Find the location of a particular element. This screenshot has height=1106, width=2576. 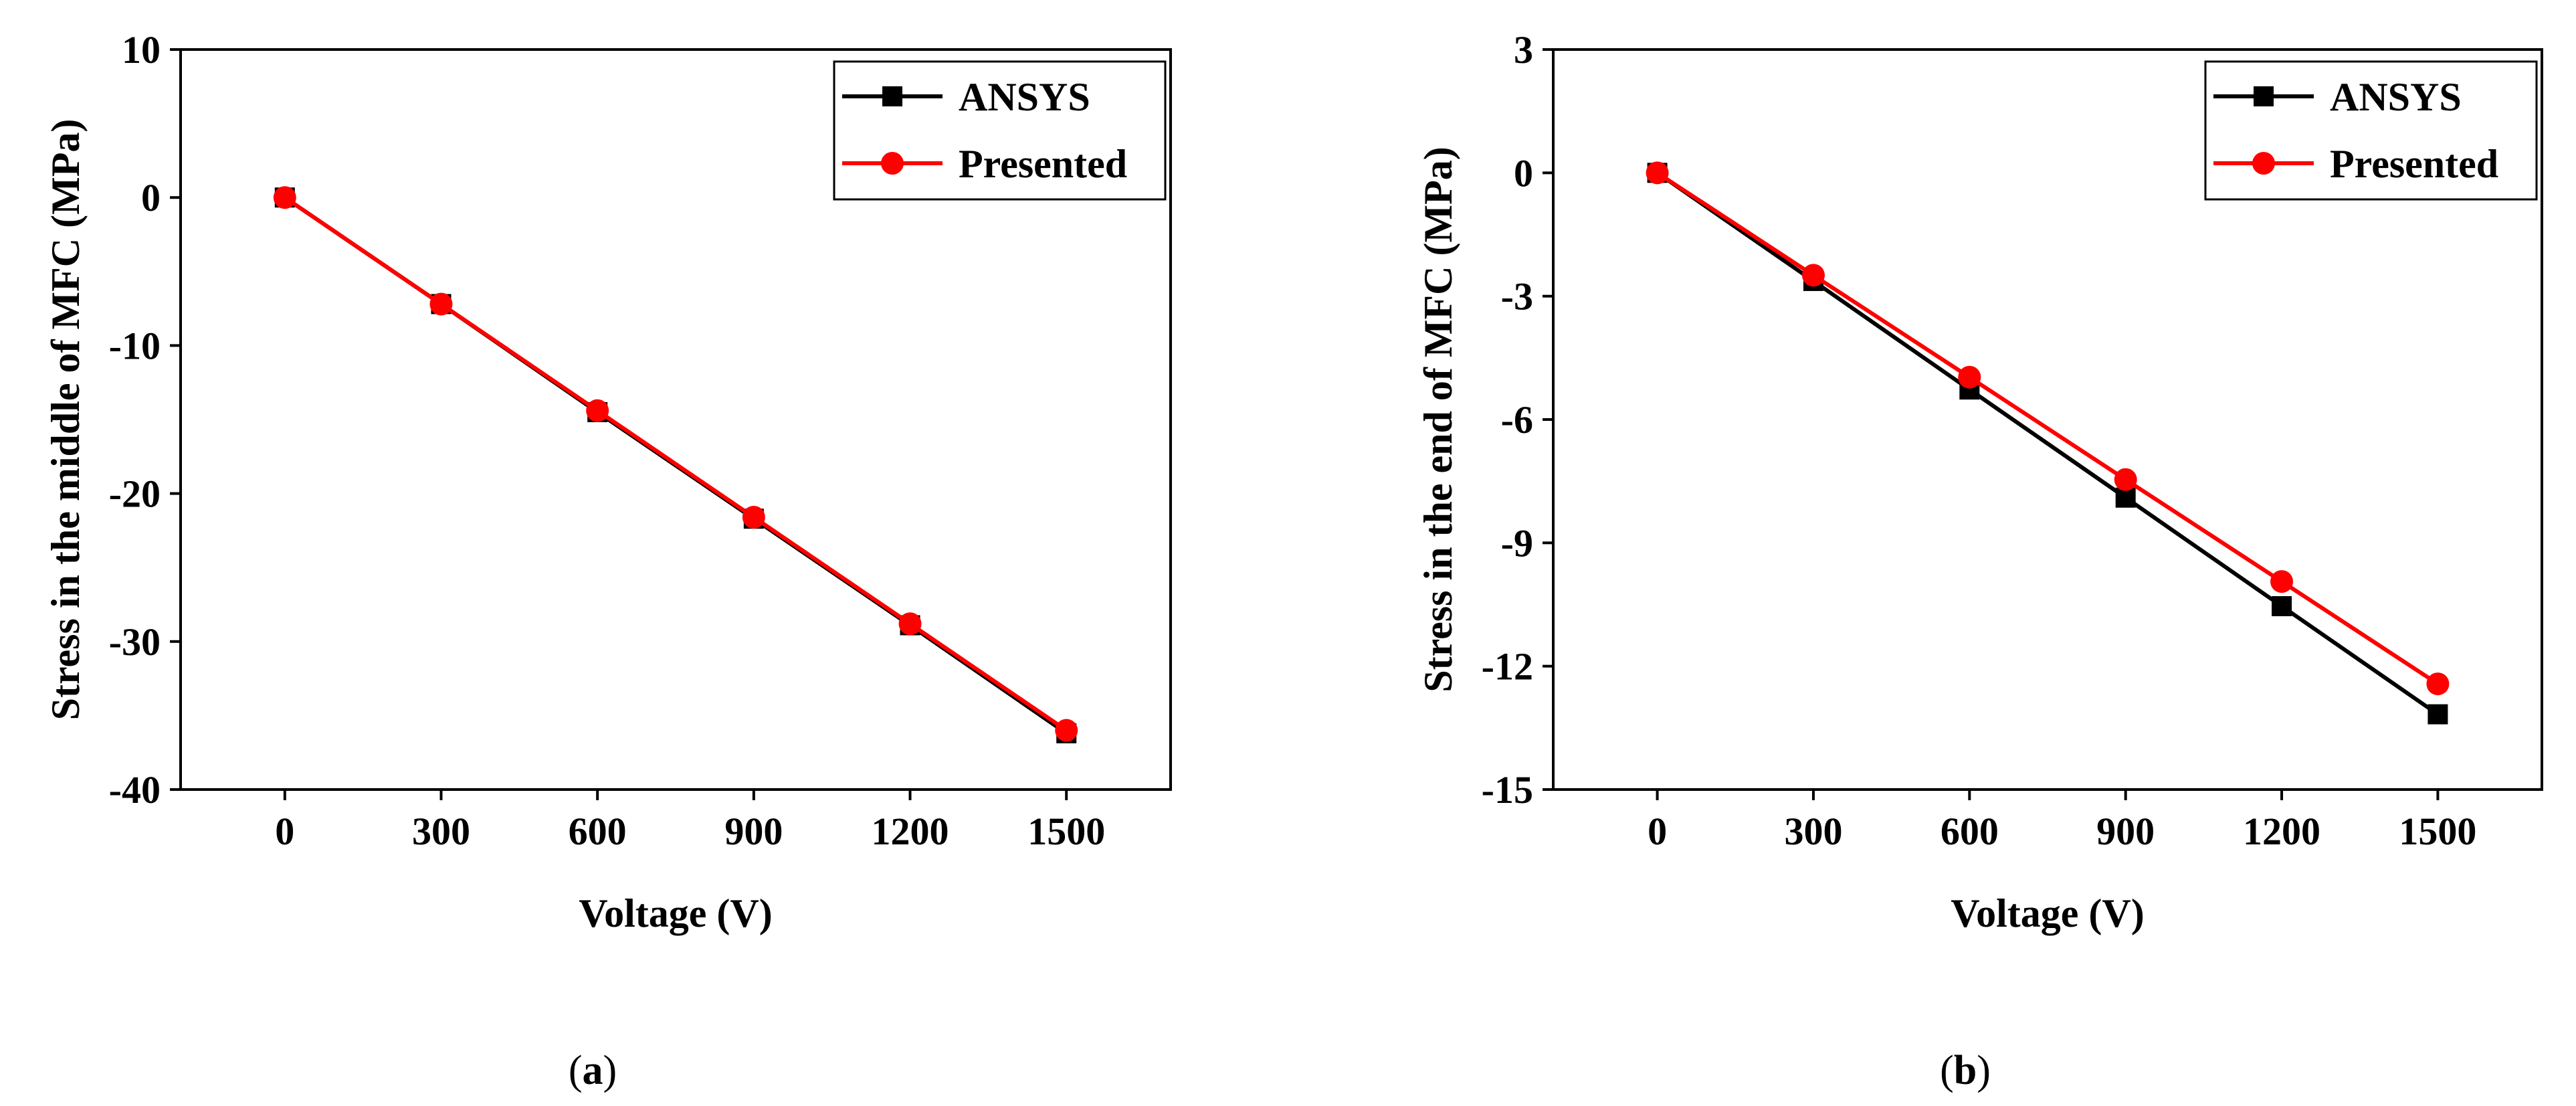

y-axis-label: Stress in the end of MFC (MPa) is located at coordinates (1438, 420).